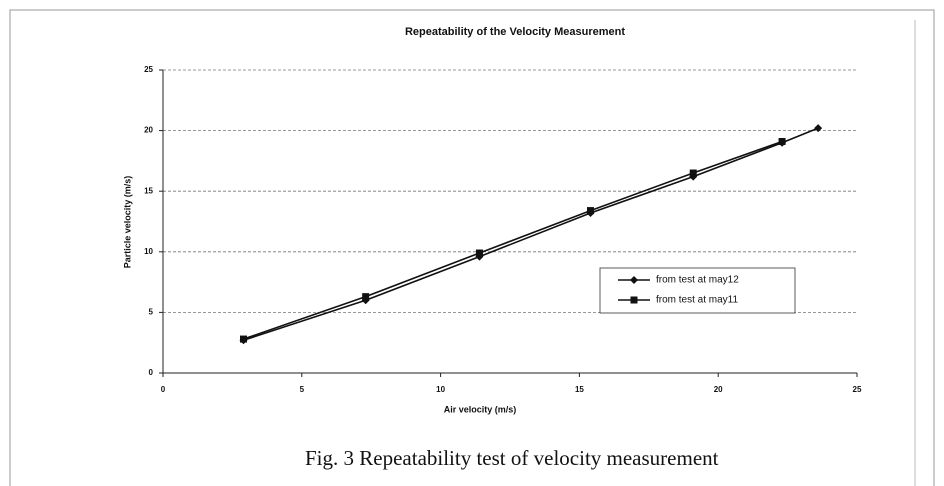  Describe the element at coordinates (148, 130) in the screenshot. I see `y-tick-label: 20` at that location.